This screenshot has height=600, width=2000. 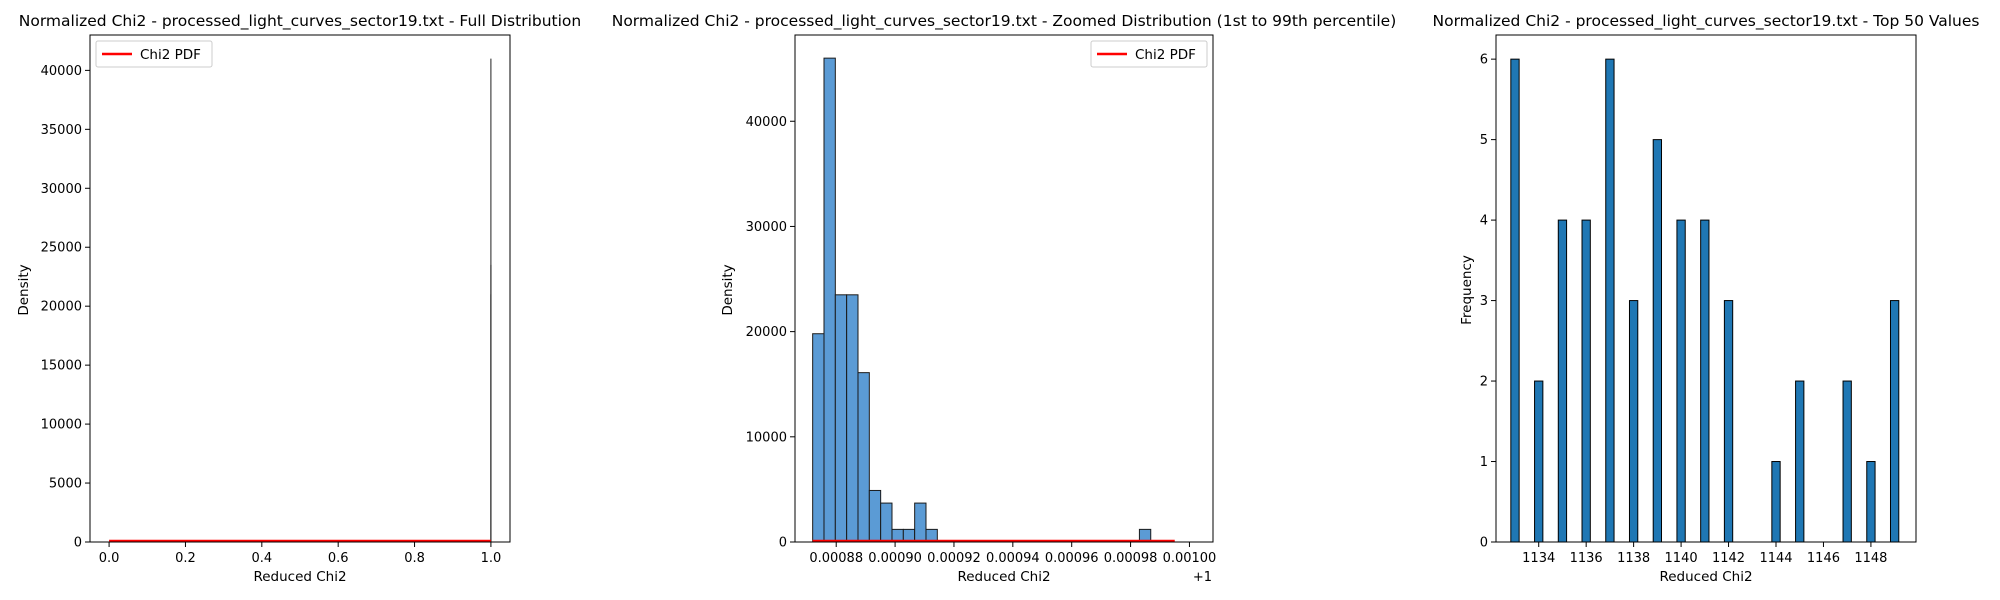 I want to click on x-tick-label: 1148, so click(x=1870, y=558).